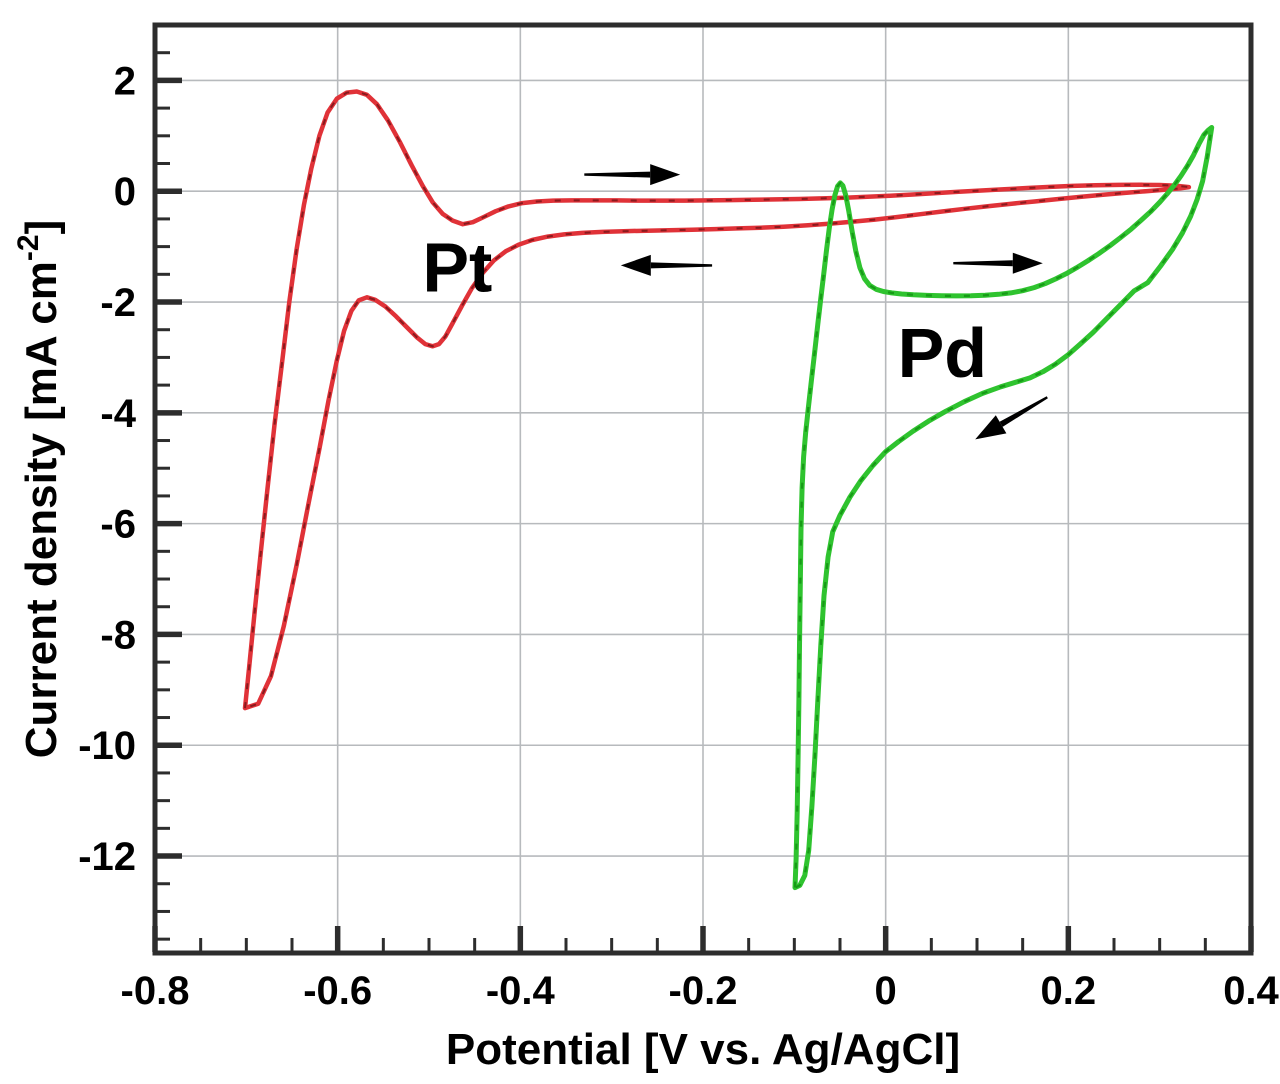 This screenshot has width=1280, height=1084. I want to click on y-axis-title: Current density [mA cm-2], so click(39, 489).